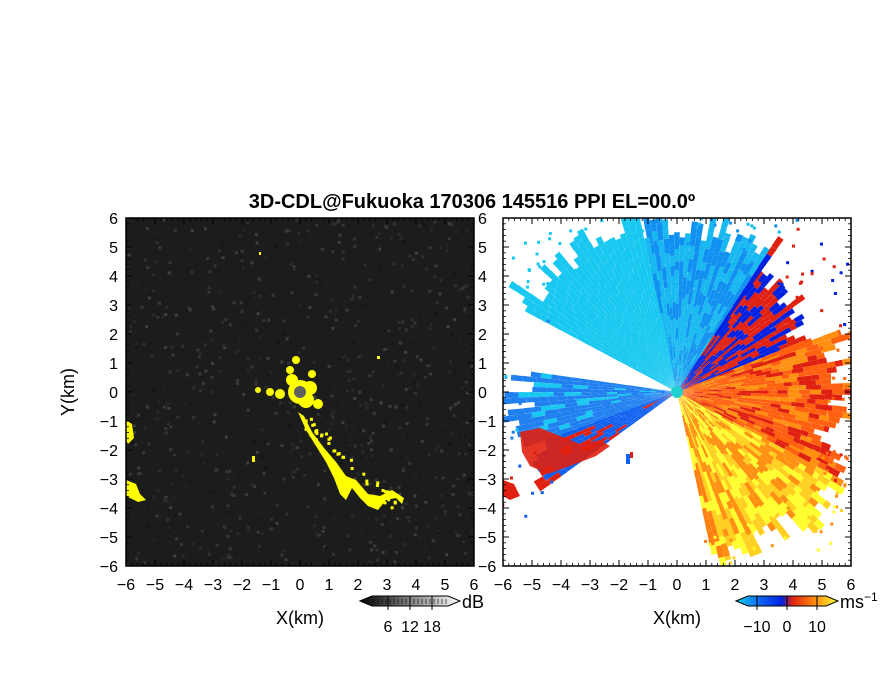  What do you see at coordinates (109, 451) in the screenshot?
I see `y-tick-label: −2` at bounding box center [109, 451].